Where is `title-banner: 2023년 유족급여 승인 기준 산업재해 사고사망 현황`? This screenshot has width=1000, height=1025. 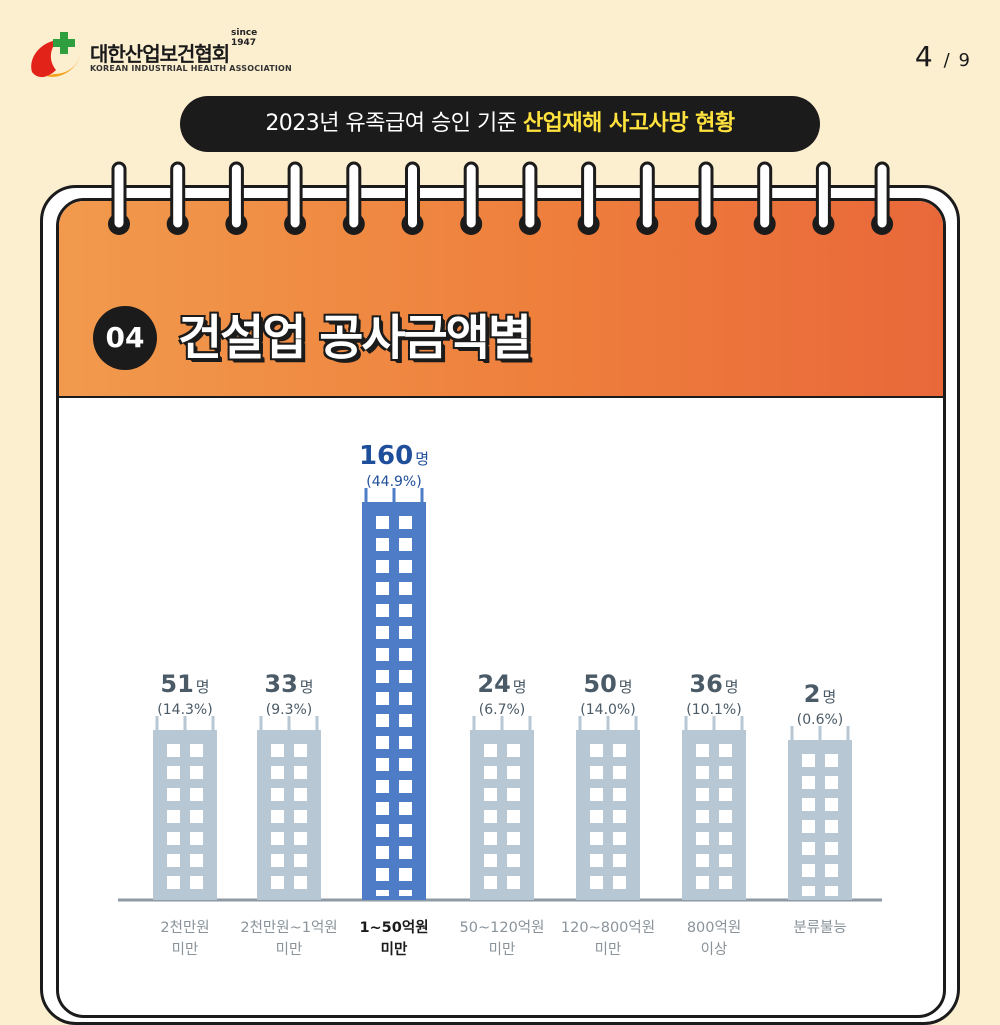
title-banner: 2023년 유족급여 승인 기준 산업재해 사고사망 현황 is located at coordinates (500, 124).